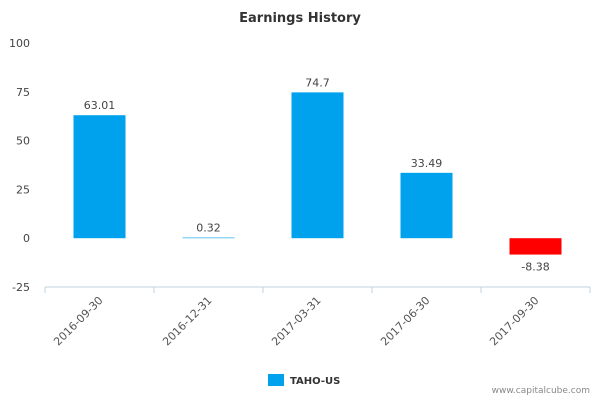 This screenshot has height=404, width=600. I want to click on x-tick-label: 2016-12-31, so click(187, 321).